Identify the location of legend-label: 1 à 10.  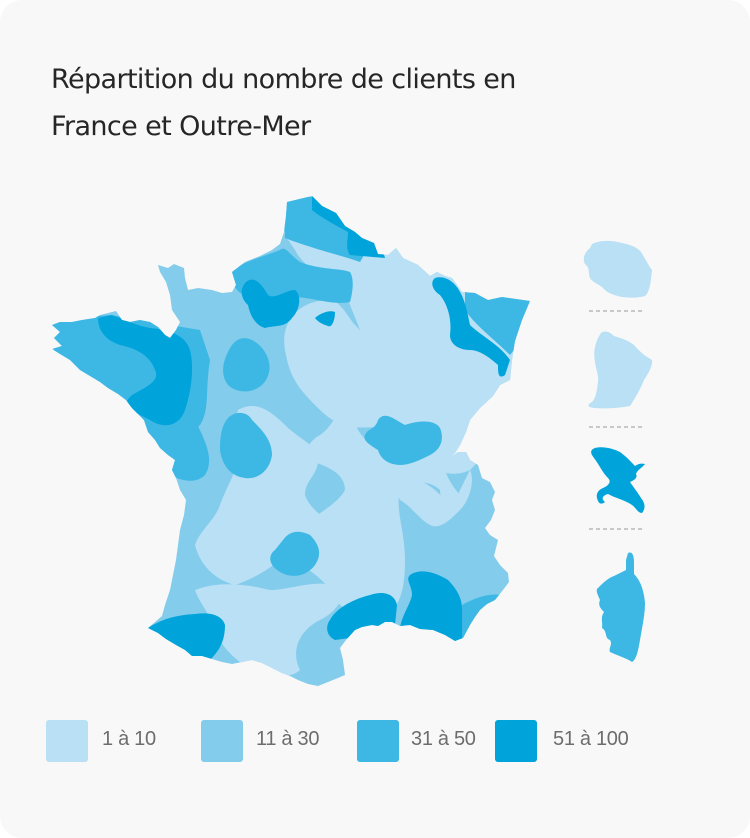
(129, 739).